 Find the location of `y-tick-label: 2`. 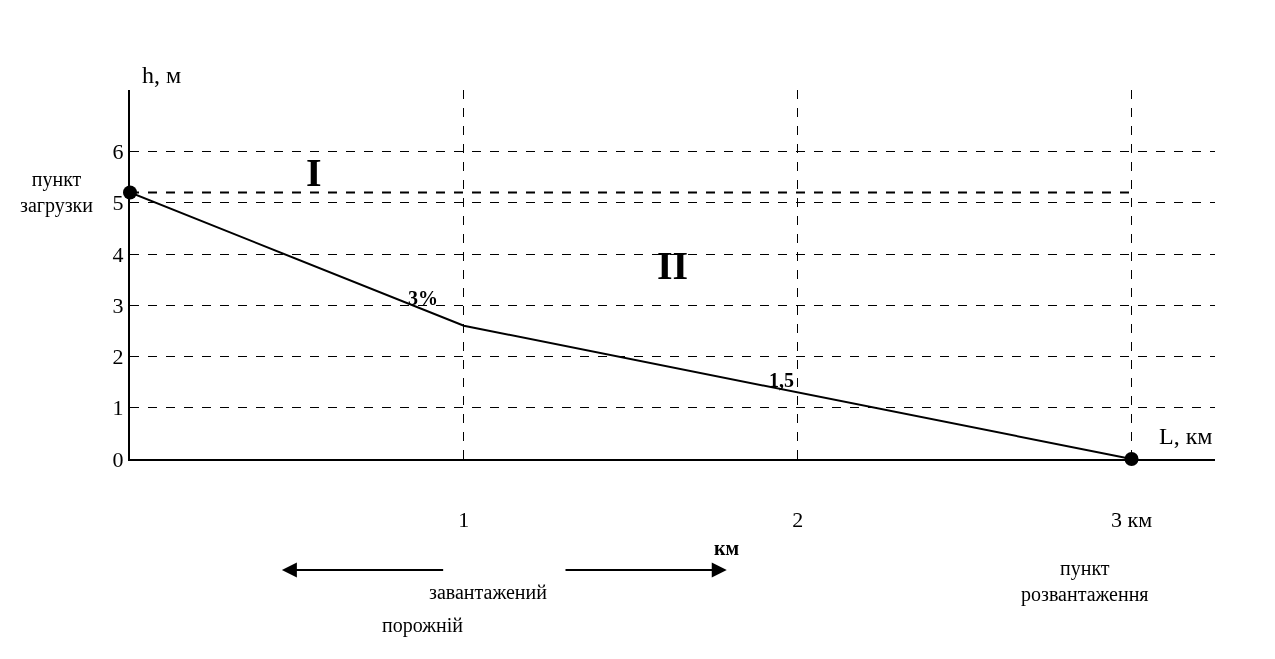

y-tick-label: 2 is located at coordinates (118, 357).